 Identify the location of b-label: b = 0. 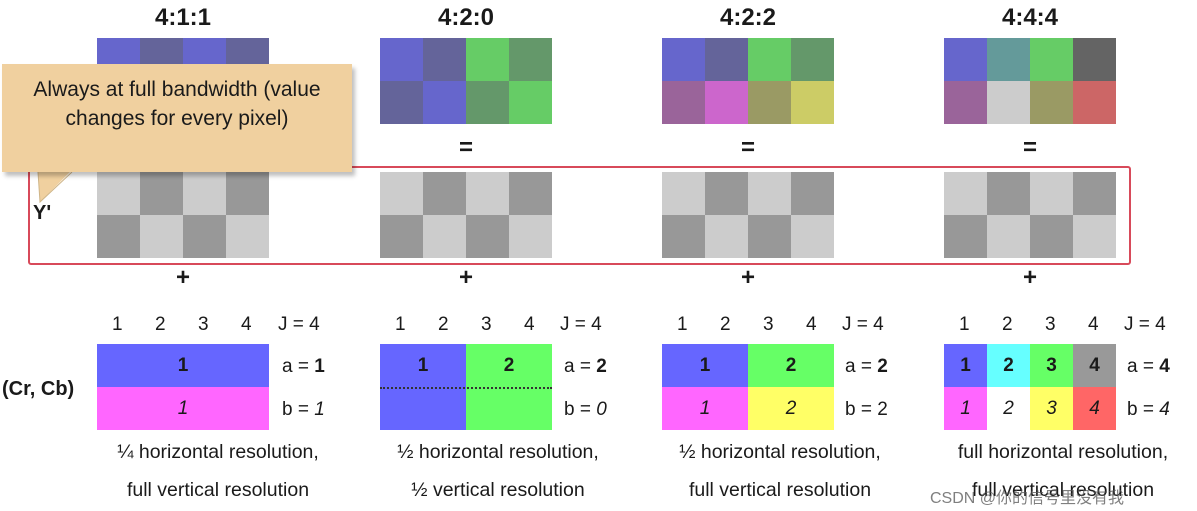
(585, 409).